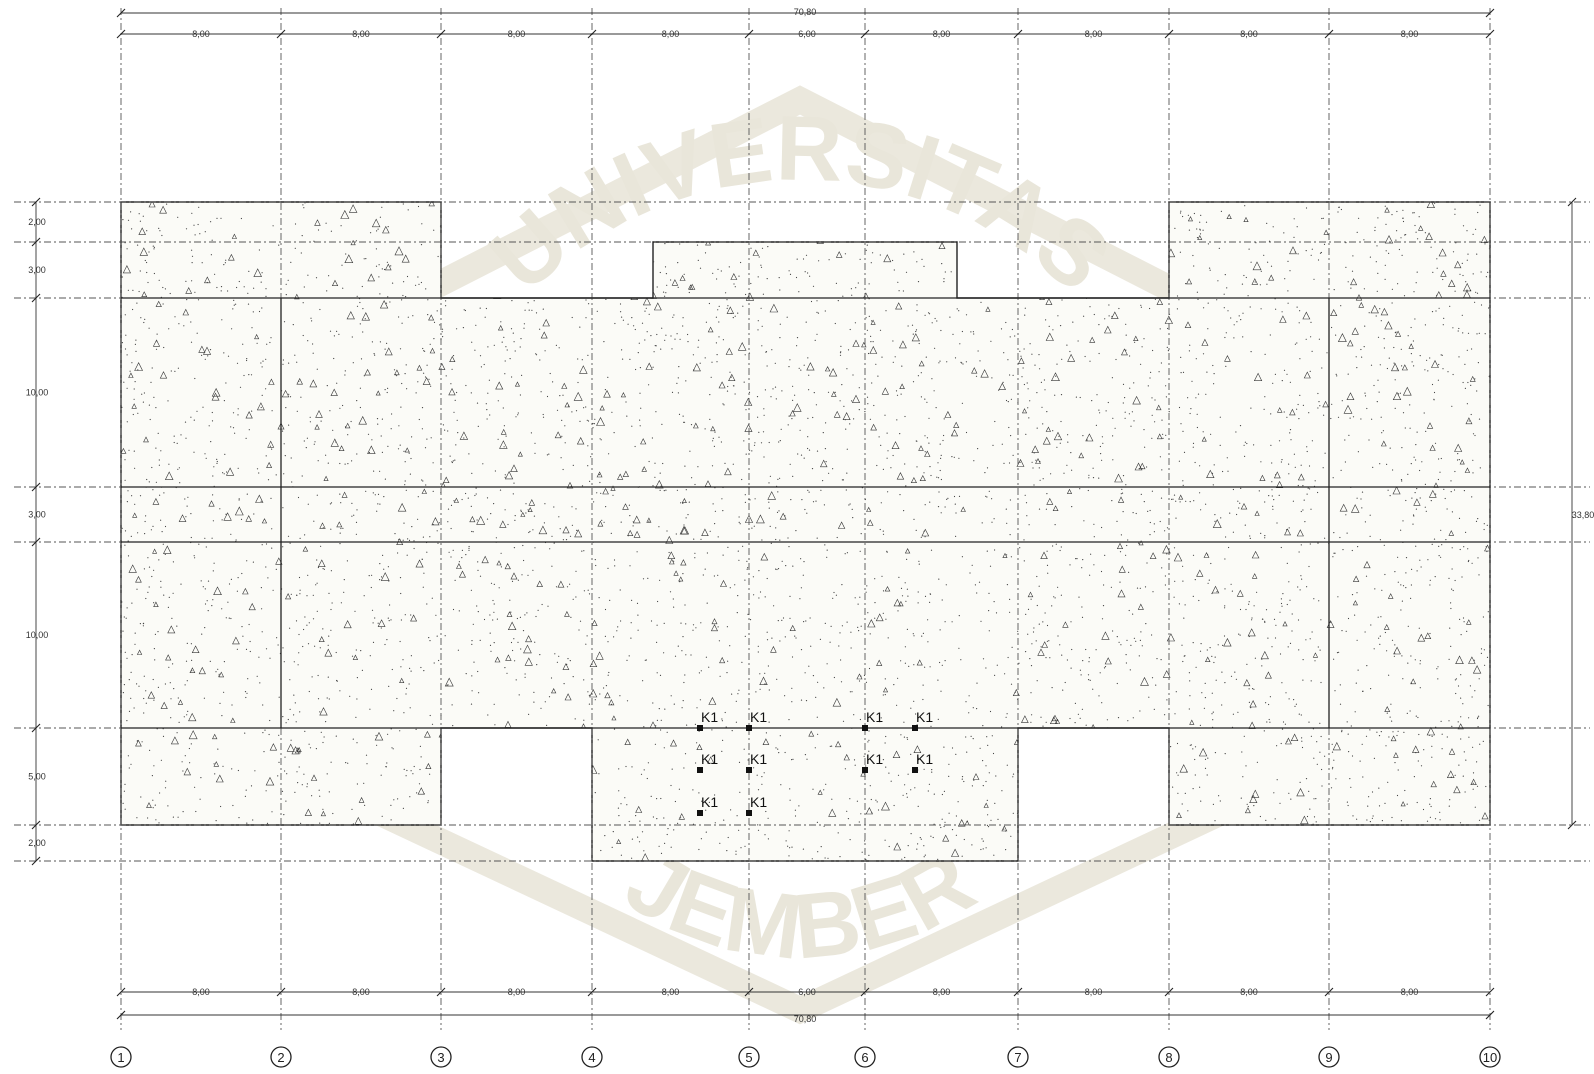 The width and height of the screenshot is (1594, 1074). What do you see at coordinates (1583, 515) in the screenshot?
I see `right-total-dimension: 33,80` at bounding box center [1583, 515].